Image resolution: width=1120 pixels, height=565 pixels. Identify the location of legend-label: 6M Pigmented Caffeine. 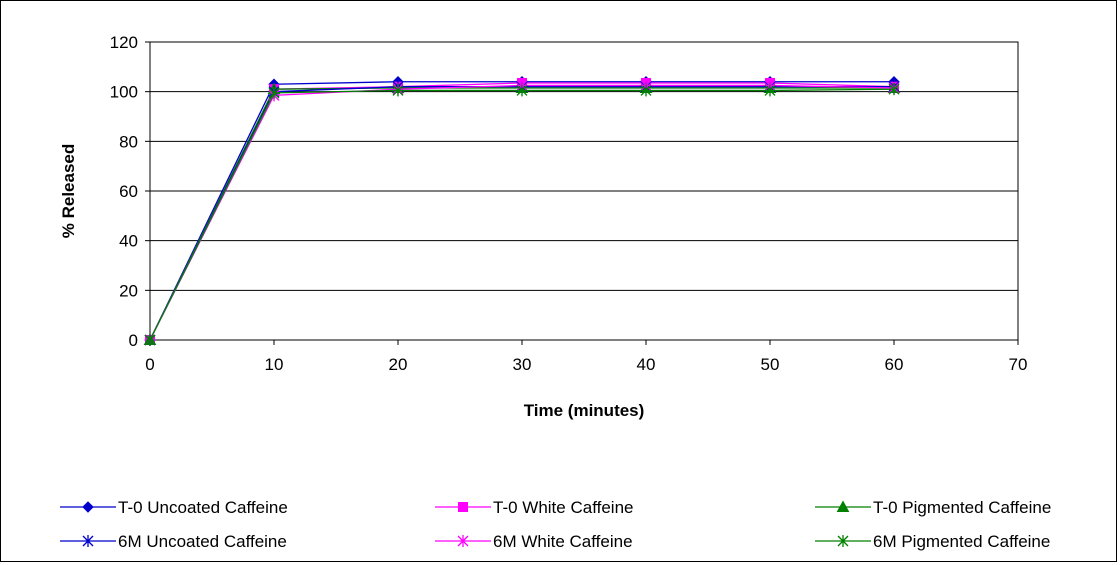
(961, 541).